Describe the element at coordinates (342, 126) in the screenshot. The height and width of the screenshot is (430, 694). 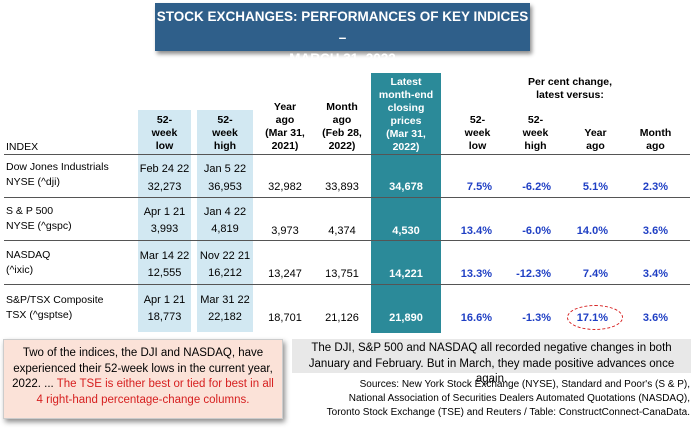
I see `header-month-ago: Month ago (Feb 28, 2022)` at that location.